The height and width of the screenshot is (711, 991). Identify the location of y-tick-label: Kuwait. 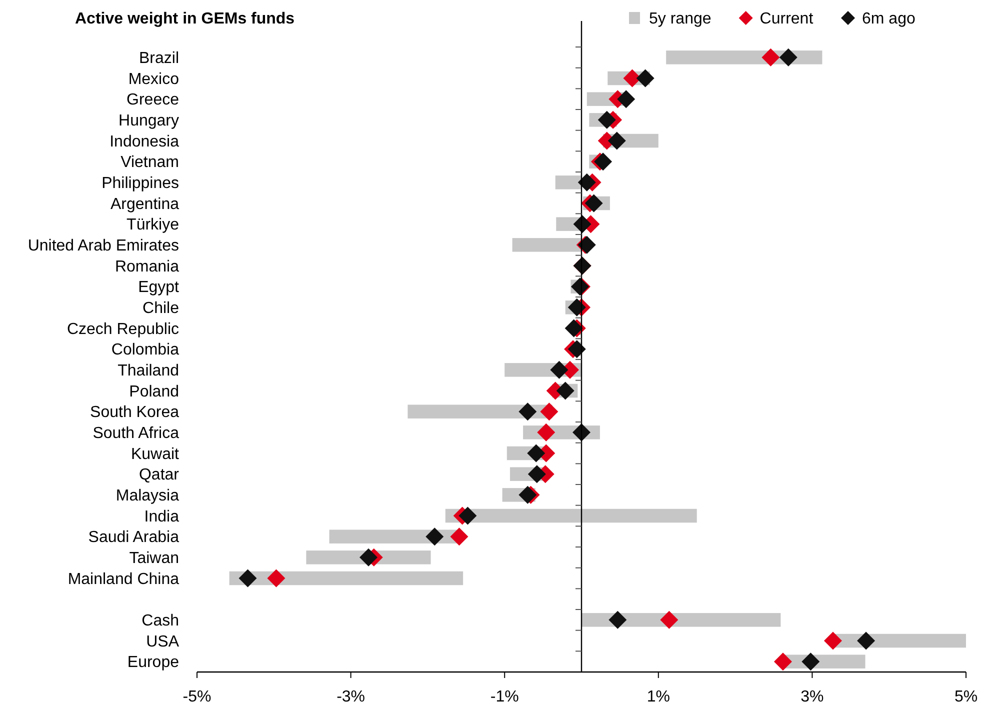
(155, 454).